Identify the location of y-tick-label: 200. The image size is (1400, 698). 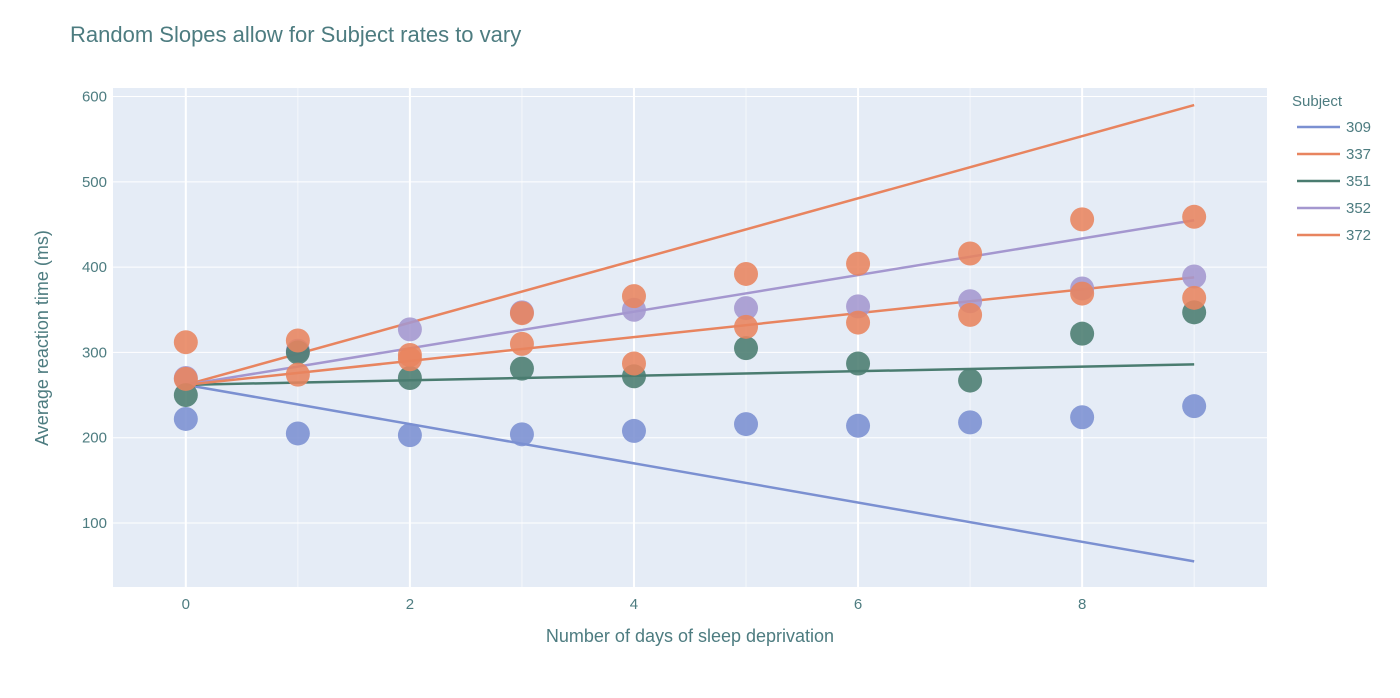
(94, 438).